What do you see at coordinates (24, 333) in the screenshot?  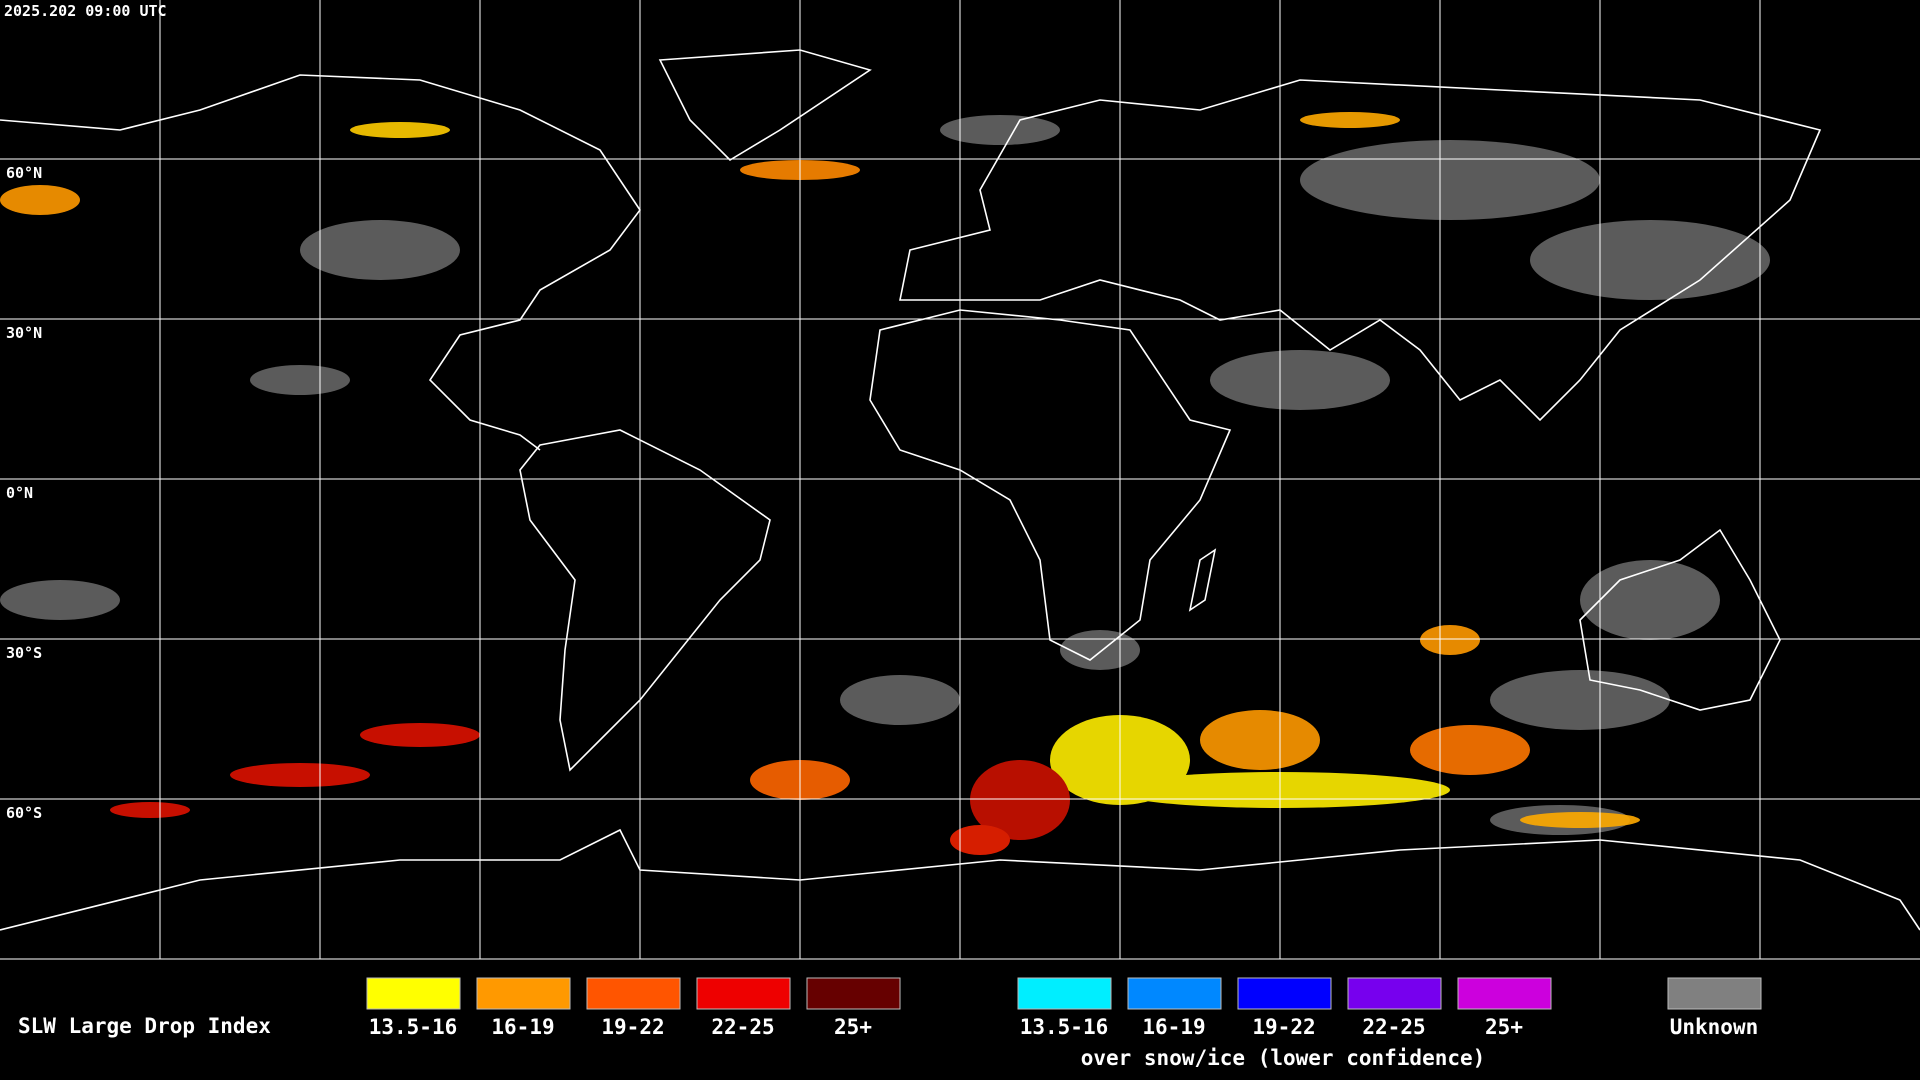 I see `latitude-label: 30°N` at bounding box center [24, 333].